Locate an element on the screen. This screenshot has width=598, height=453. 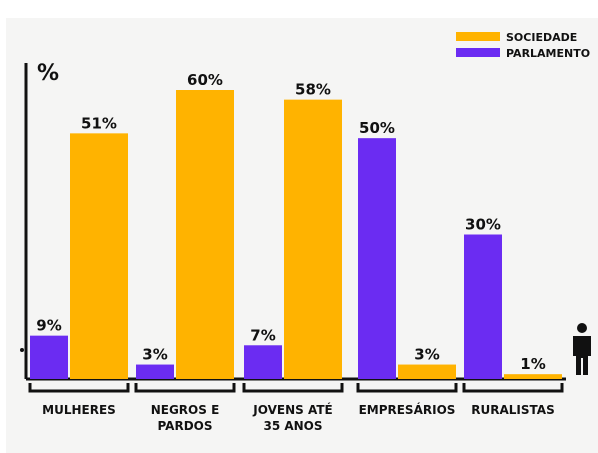
category-label-0-0: MULHERES is located at coordinates (79, 410).